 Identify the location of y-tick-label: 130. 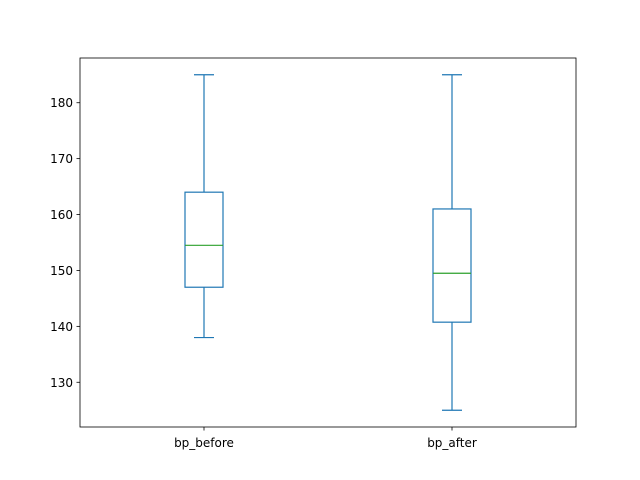
(61, 383).